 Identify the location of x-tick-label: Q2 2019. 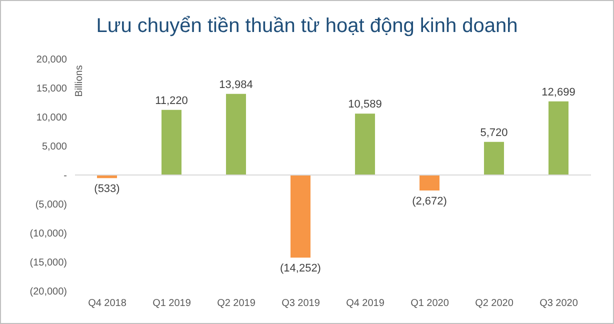
(236, 304).